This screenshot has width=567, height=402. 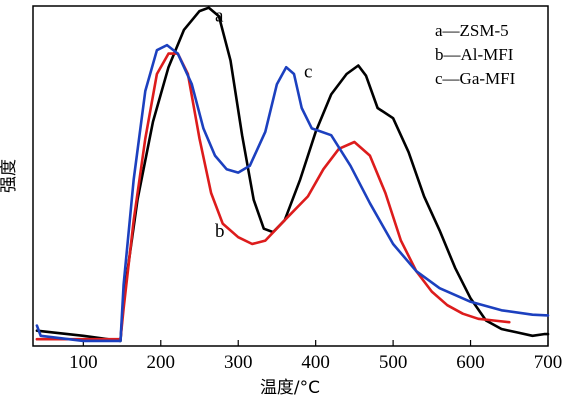 What do you see at coordinates (83, 362) in the screenshot?
I see `x-tick-label: 100` at bounding box center [83, 362].